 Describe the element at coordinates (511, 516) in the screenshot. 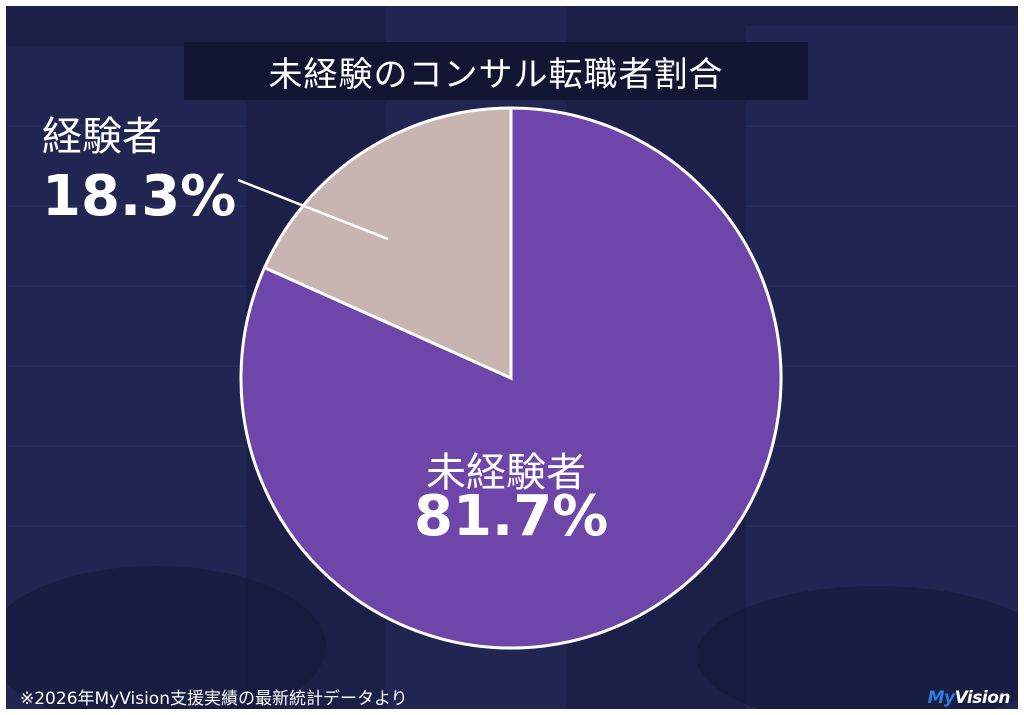

I see `slice-value-inexperienced: 81.7%` at that location.